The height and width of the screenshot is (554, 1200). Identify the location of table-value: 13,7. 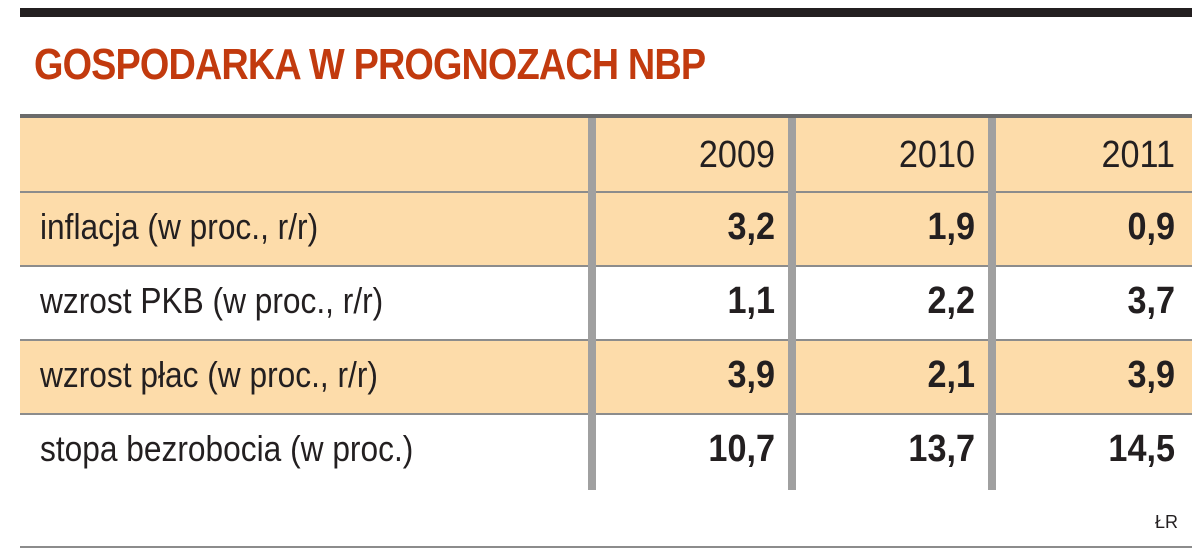
(941, 449).